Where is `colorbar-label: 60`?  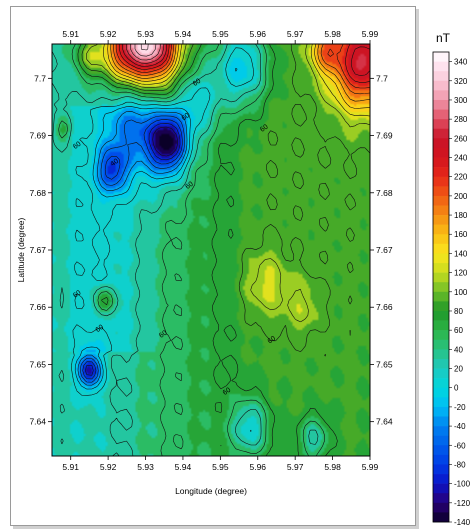 colorbar-label: 60 is located at coordinates (458, 330).